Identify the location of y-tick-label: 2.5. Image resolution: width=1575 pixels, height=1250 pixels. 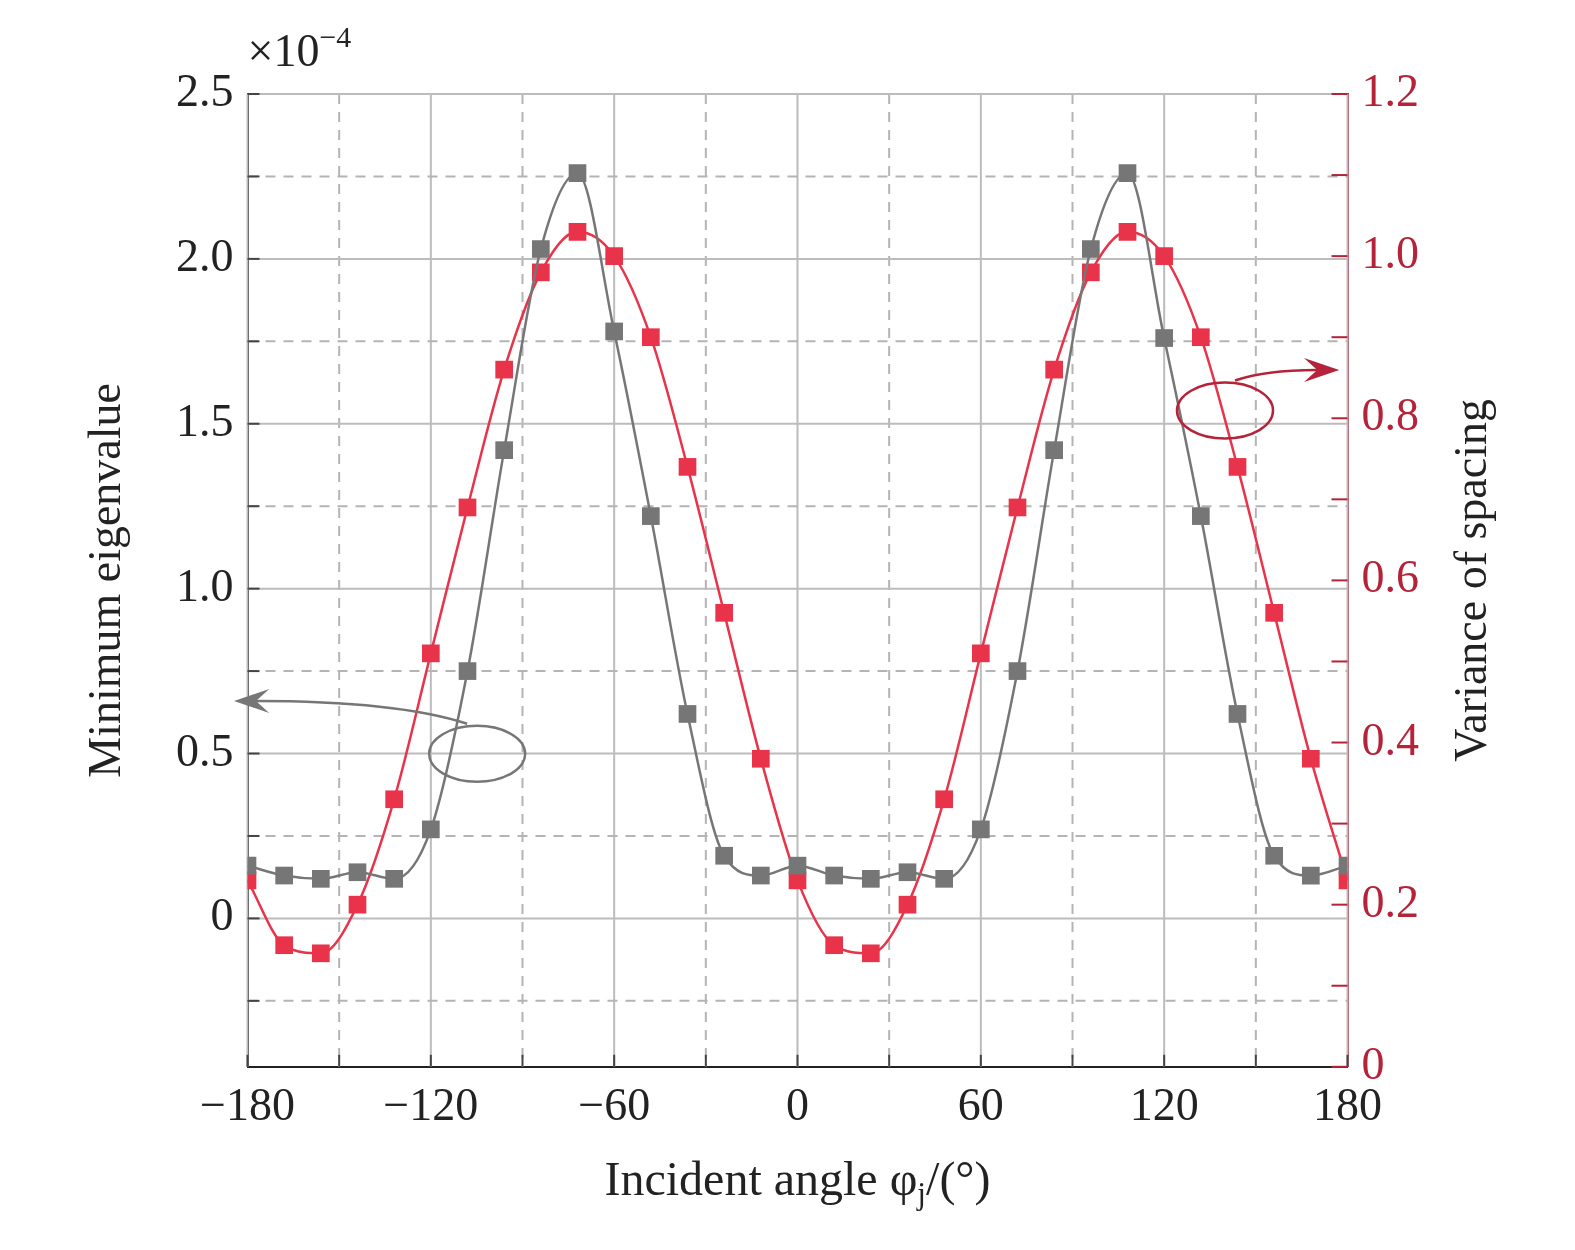
(205, 91).